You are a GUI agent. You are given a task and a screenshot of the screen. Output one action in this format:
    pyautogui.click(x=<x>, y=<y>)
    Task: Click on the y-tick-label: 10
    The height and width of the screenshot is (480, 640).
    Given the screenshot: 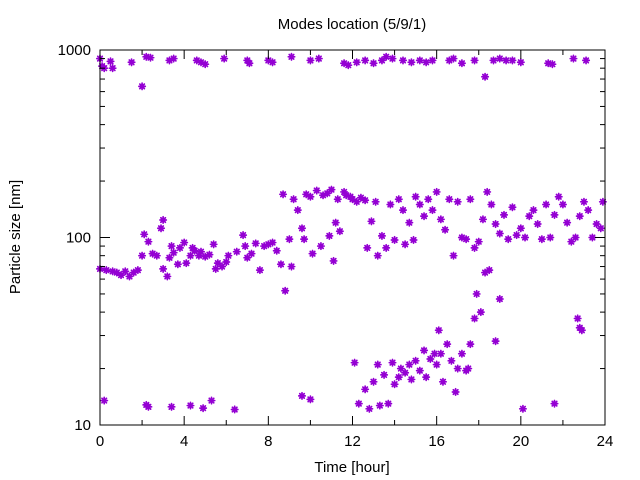 What is the action you would take?
    pyautogui.click(x=82, y=425)
    